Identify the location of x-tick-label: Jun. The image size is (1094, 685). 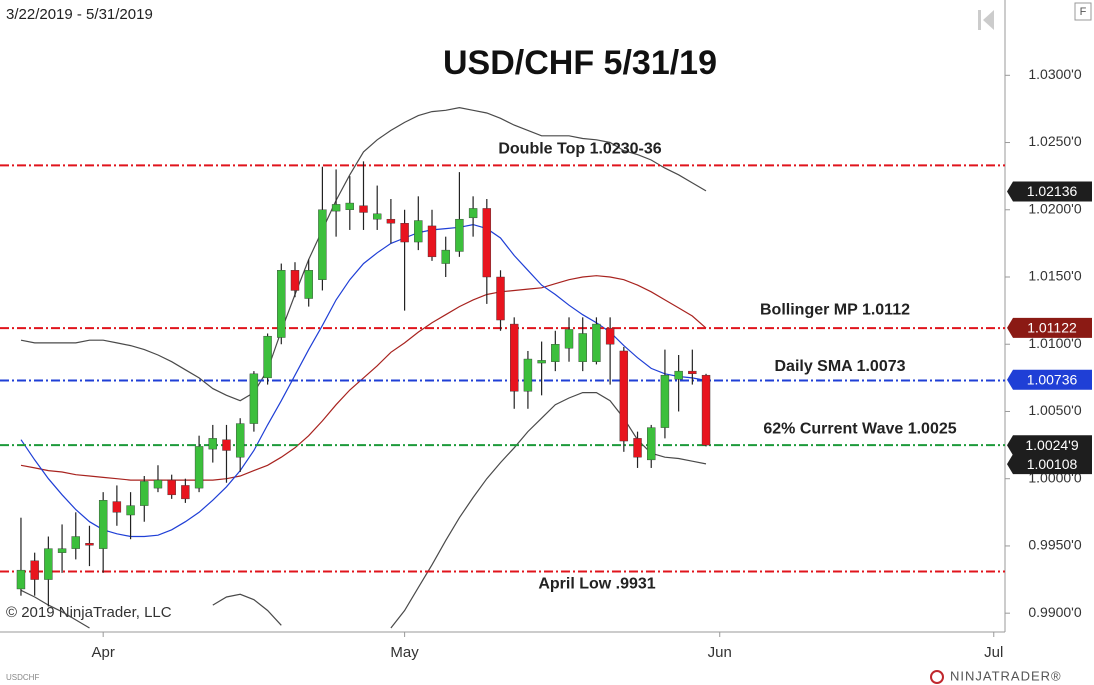
(720, 652).